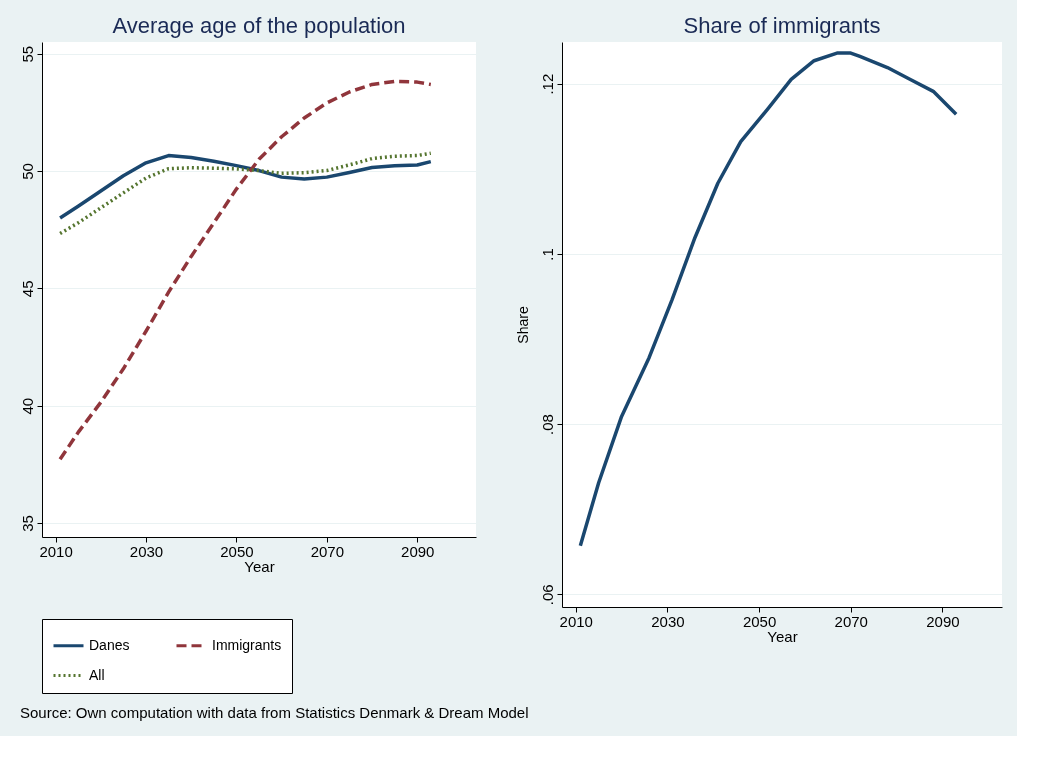 The width and height of the screenshot is (1053, 772). I want to click on chart-title: Average age of the population, so click(259, 25).